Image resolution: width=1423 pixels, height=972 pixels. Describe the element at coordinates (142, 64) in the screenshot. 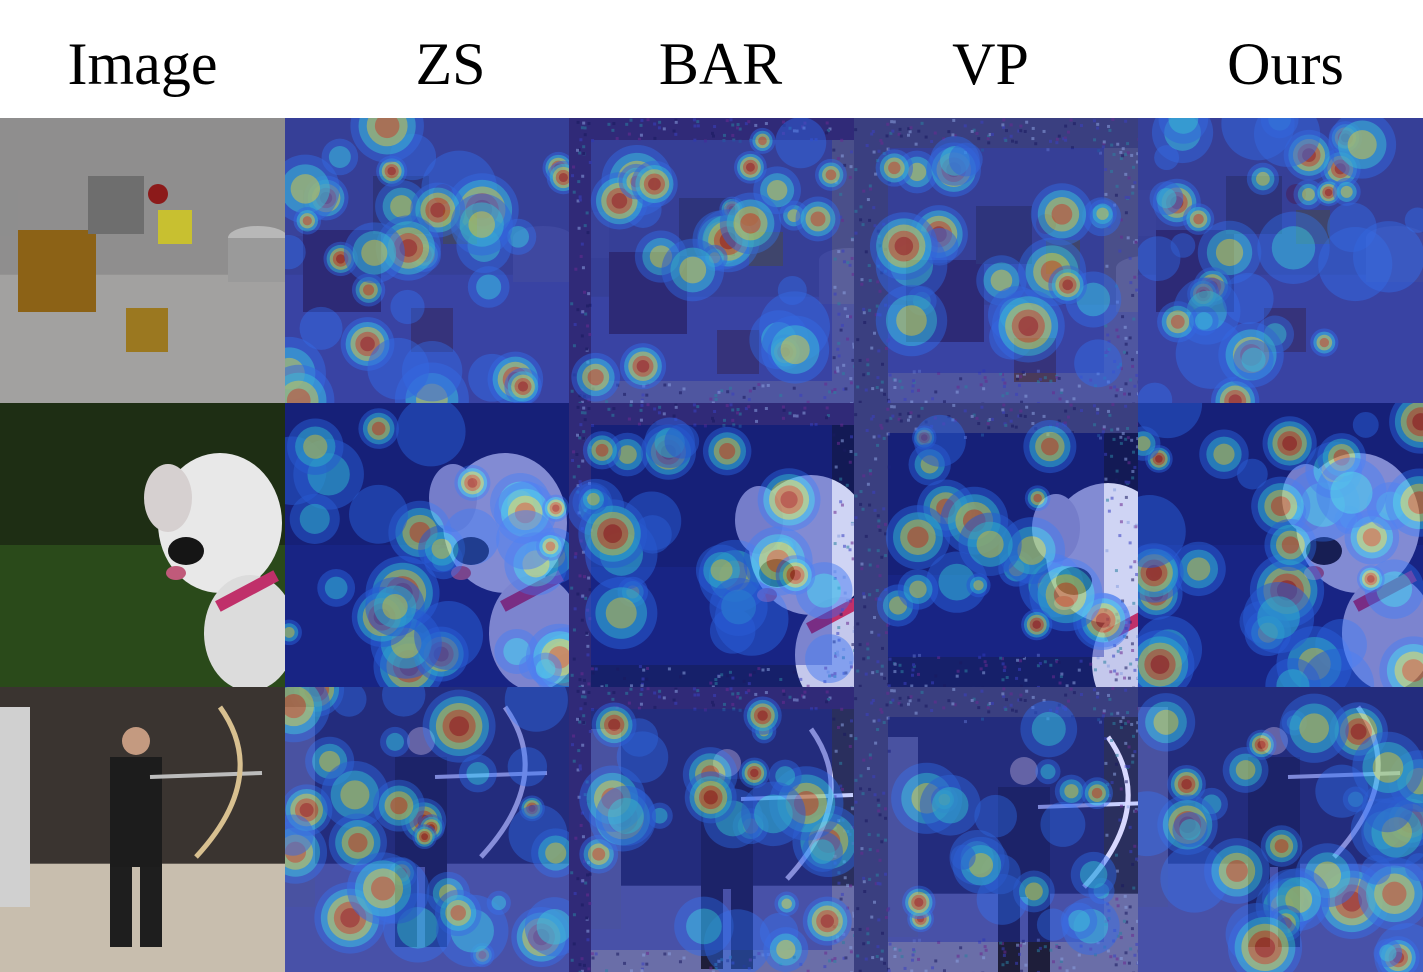

I see `column-title-image: Image` at that location.